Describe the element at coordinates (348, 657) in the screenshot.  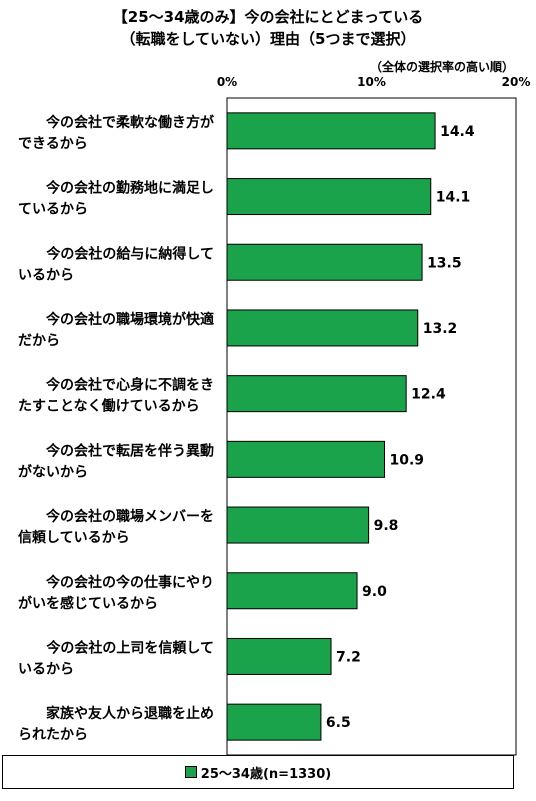
I see `value-label: 7.2` at that location.